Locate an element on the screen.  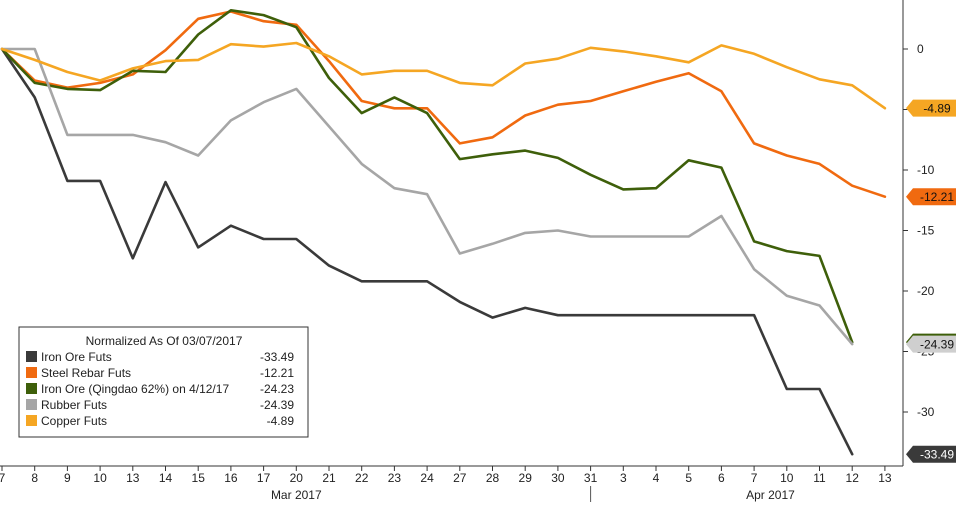
x-tick-label: 6 is located at coordinates (721, 478).